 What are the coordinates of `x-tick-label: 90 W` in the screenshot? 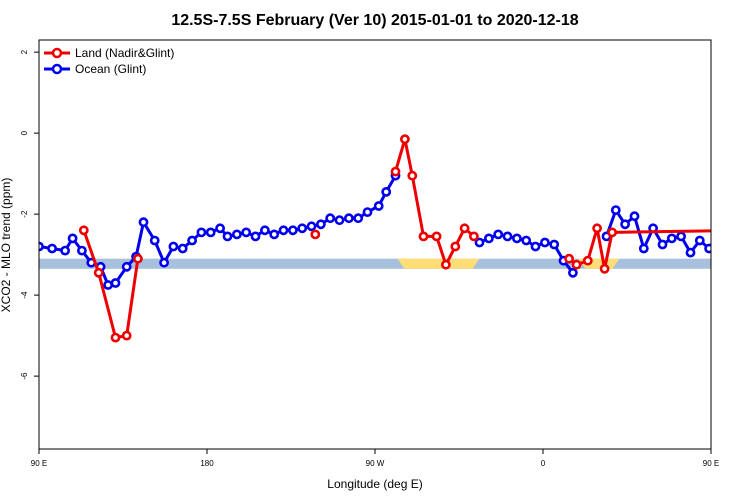 It's located at (375, 463).